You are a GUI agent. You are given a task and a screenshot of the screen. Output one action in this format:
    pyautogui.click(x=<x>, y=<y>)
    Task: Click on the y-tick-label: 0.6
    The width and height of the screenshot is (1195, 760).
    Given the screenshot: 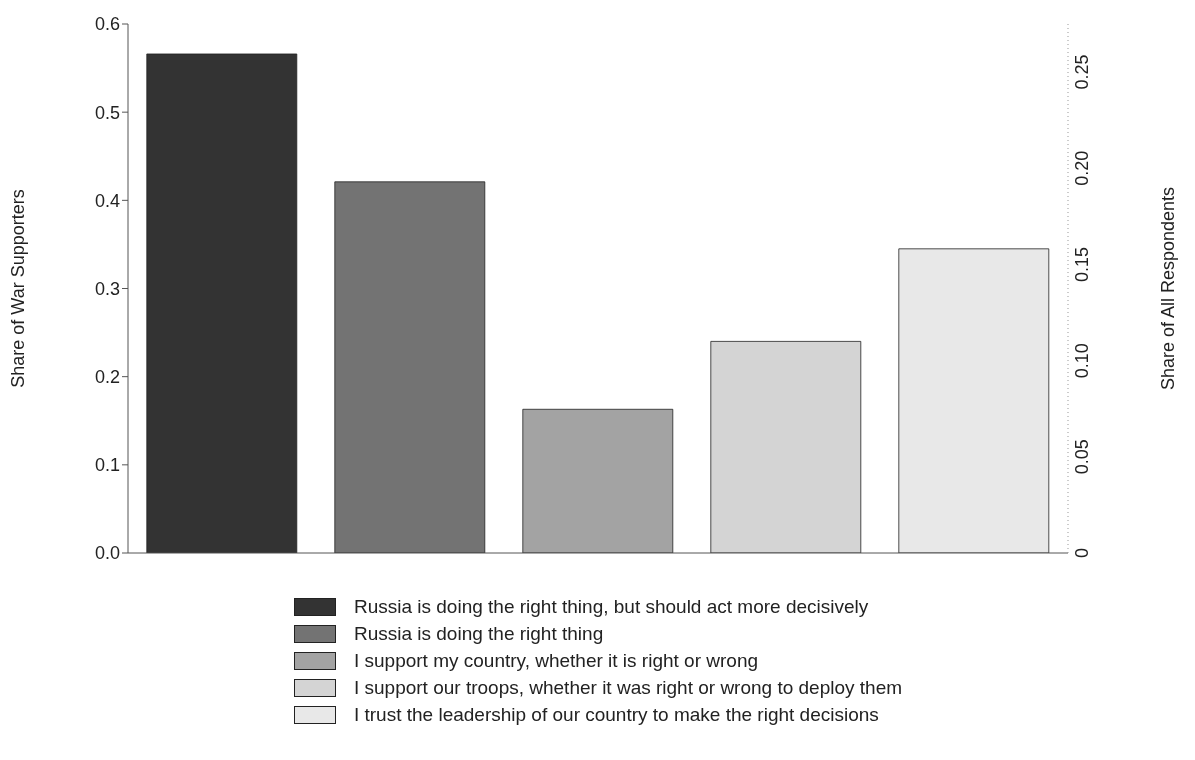 What is the action you would take?
    pyautogui.click(x=107, y=24)
    